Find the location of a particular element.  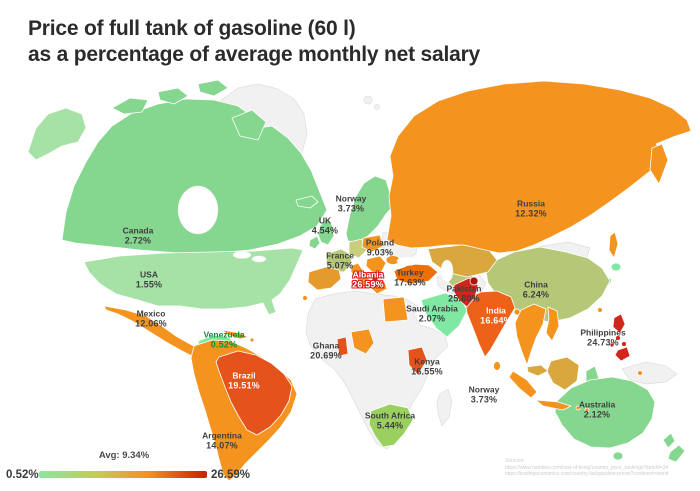

region-hispaniola is located at coordinates (252, 340).